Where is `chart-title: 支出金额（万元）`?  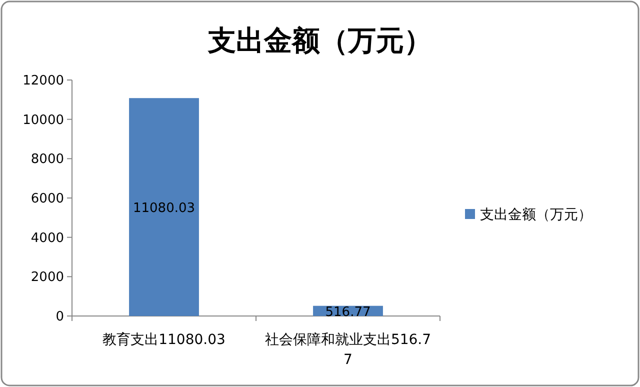 chart-title: 支出金额（万元） is located at coordinates (319, 40).